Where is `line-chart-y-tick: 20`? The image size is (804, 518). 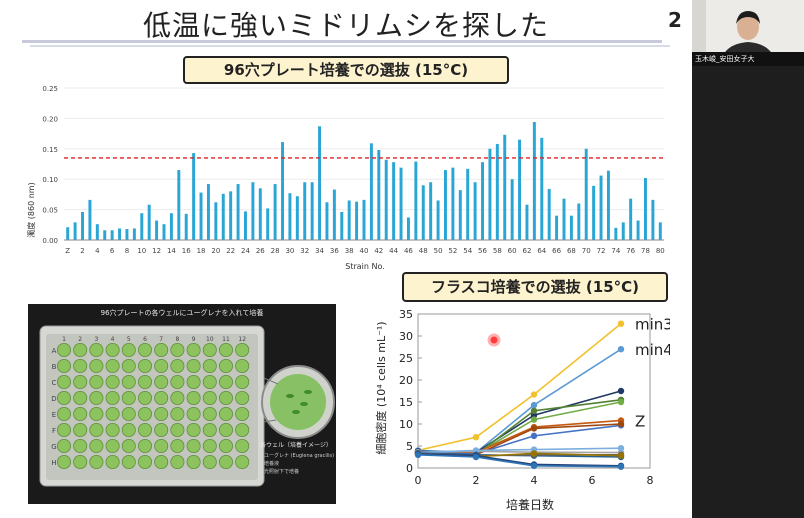 line-chart-y-tick: 20 is located at coordinates (406, 380).